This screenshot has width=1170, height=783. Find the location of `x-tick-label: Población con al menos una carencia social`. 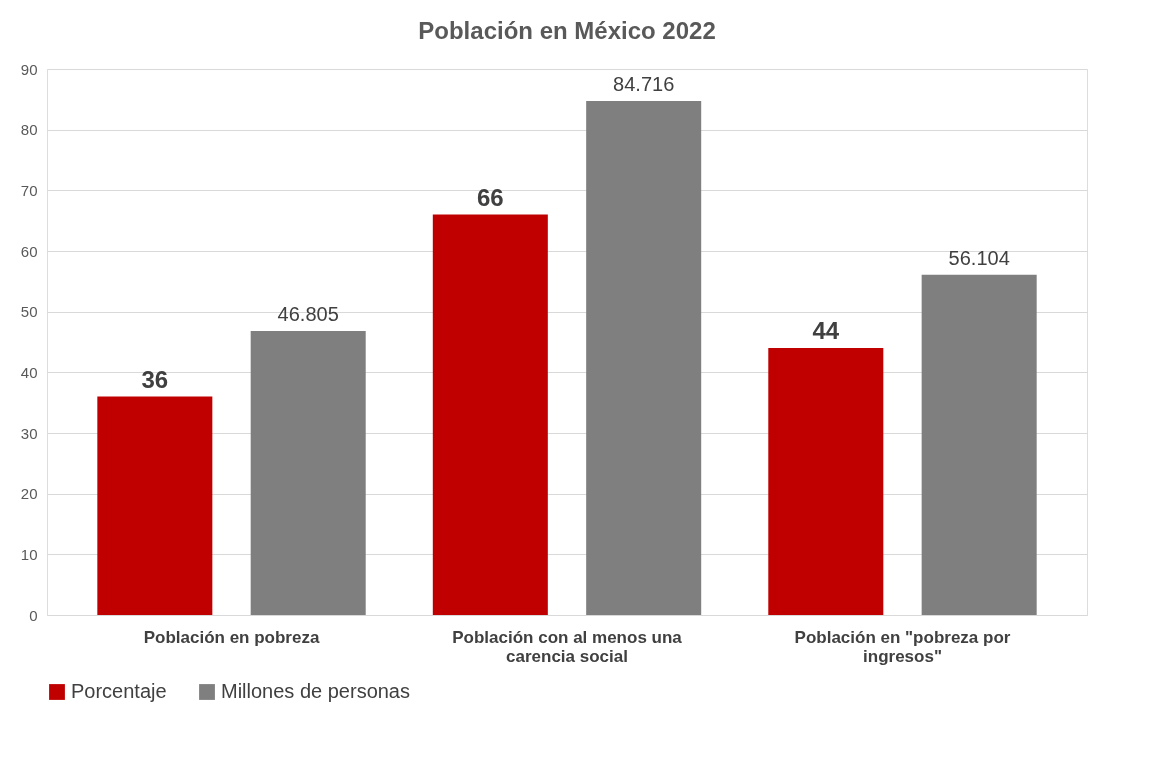

x-tick-label: Población con al menos una carencia social is located at coordinates (567, 646).